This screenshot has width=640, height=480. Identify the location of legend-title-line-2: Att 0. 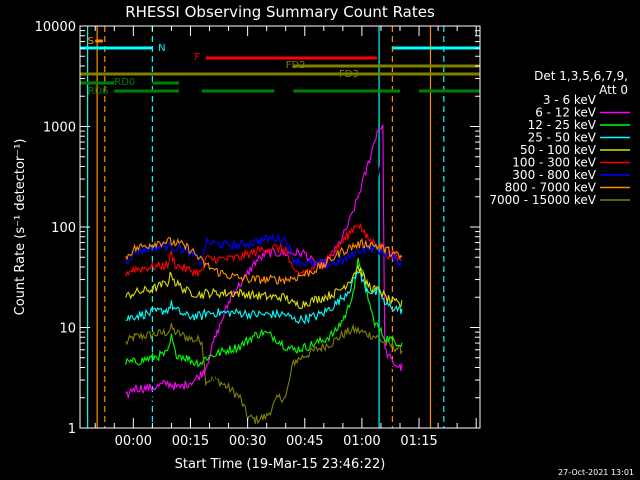
(613, 90).